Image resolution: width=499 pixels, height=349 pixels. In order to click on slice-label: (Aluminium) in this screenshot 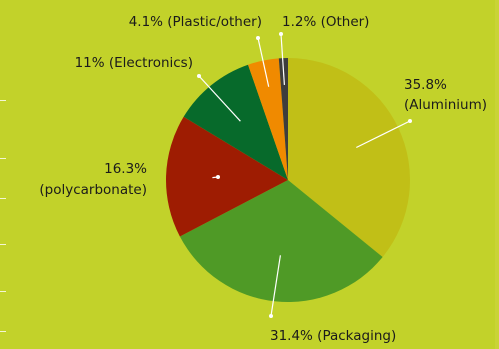, I will do `click(445, 105)`.